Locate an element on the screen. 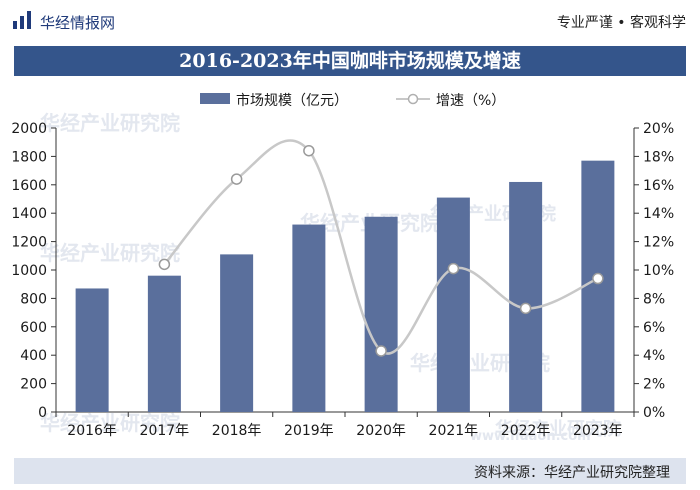 This screenshot has width=700, height=490. x-tick-label: 2021年 is located at coordinates (454, 431).